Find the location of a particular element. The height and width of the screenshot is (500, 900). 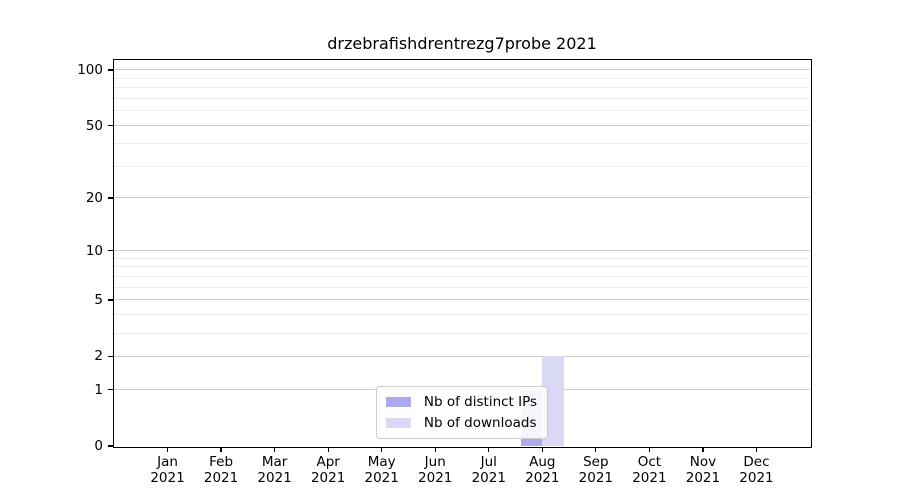

legend-label-distinct-ips: Nb of distinct IPs is located at coordinates (480, 402).